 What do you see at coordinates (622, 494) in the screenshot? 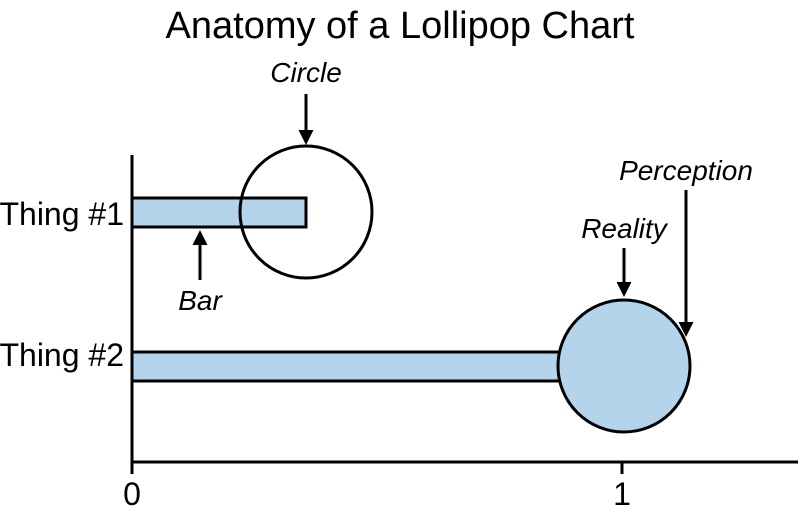
I see `x-tick-label-1: 1` at bounding box center [622, 494].